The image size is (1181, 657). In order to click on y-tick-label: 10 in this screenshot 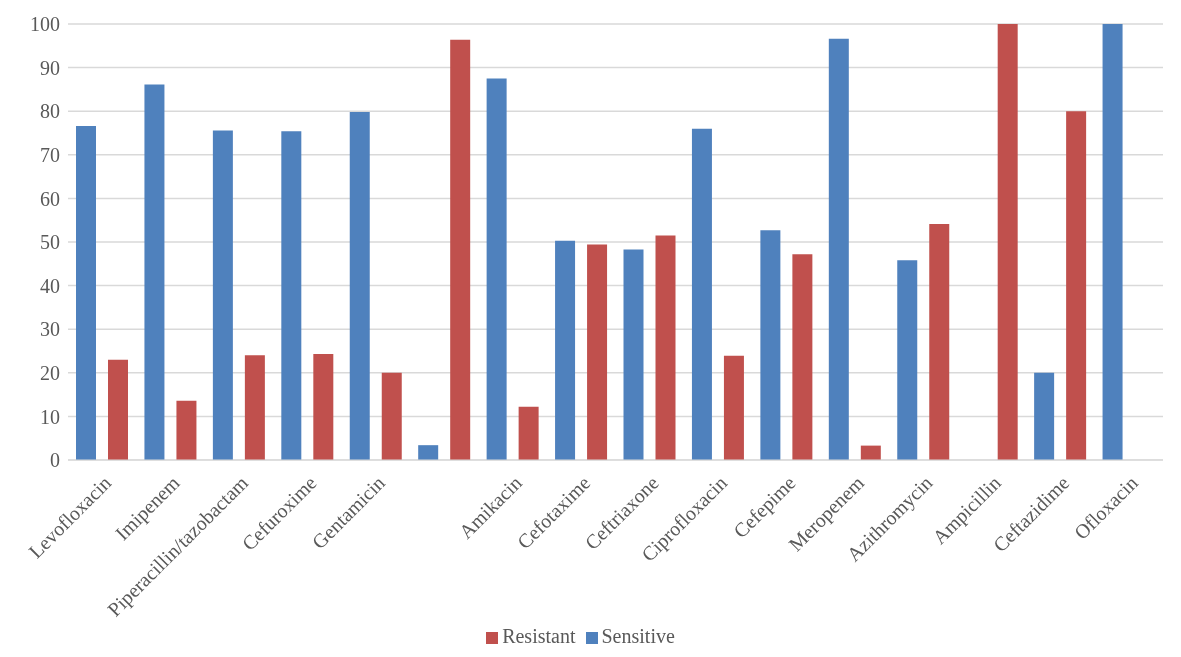, I will do `click(50, 416)`.